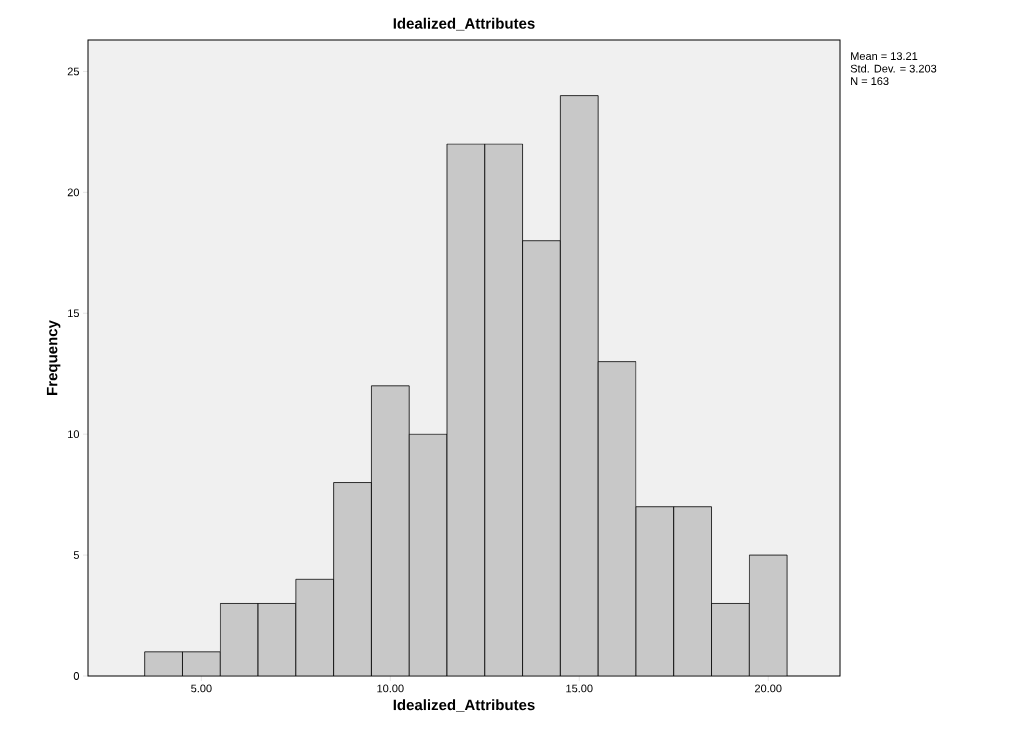  Describe the element at coordinates (893, 68) in the screenshot. I see `text: Std. Dev. = 3.203` at that location.